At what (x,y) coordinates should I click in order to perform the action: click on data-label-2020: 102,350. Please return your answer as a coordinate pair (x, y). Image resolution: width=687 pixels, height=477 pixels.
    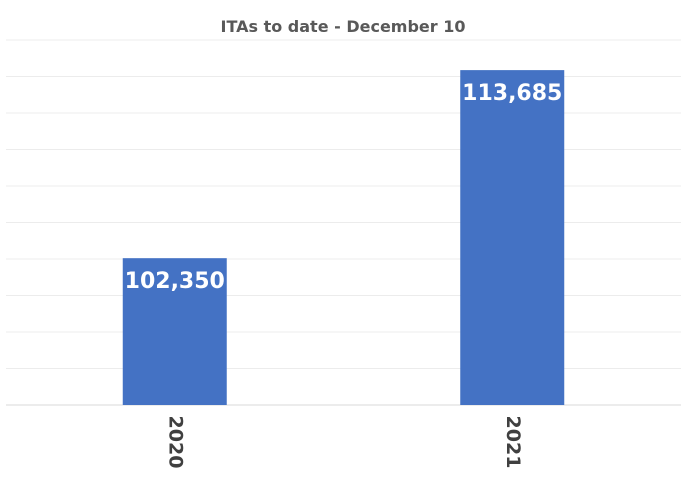
    Looking at the image, I should click on (175, 281).